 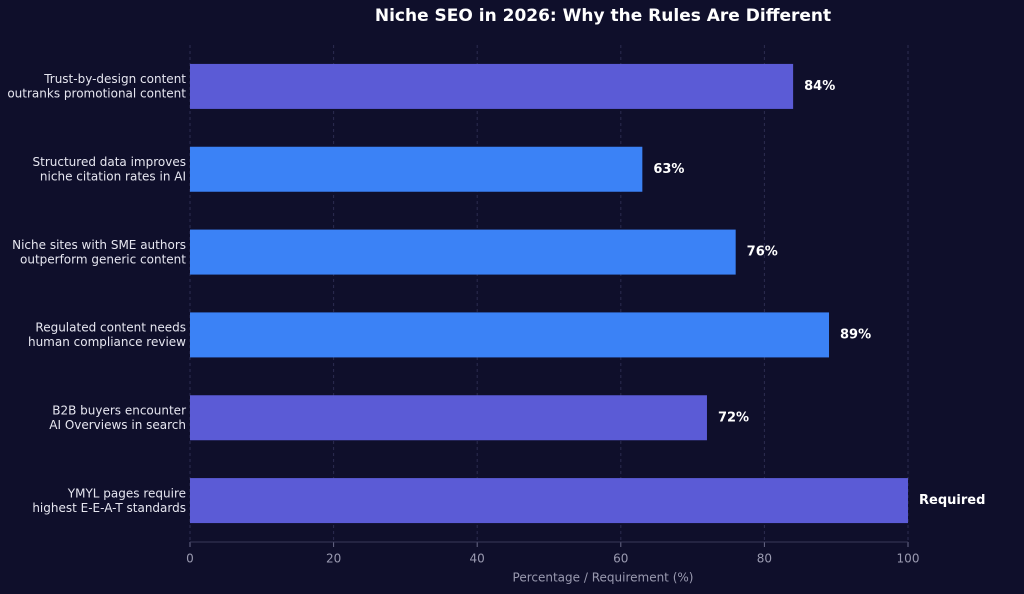 What do you see at coordinates (603, 578) in the screenshot?
I see `x-axis-label: Percentage / Requirement (%)` at bounding box center [603, 578].